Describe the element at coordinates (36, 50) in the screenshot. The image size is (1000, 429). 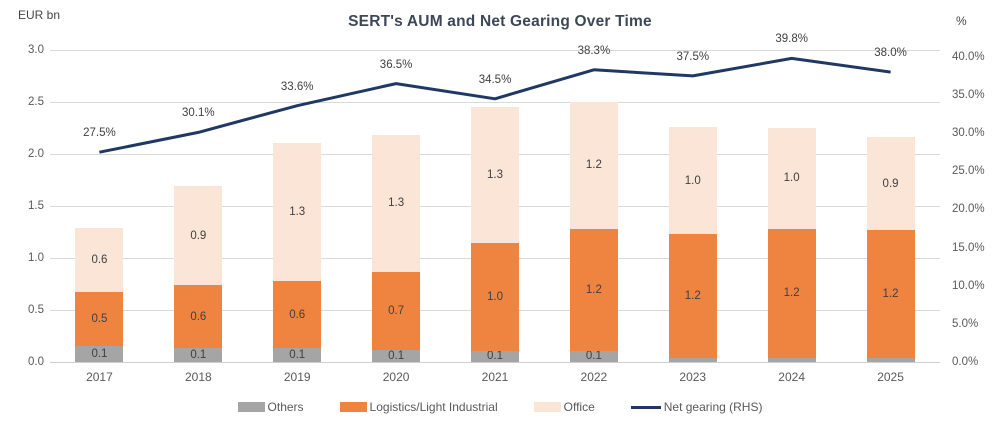
I see `y-axis-tick-label: 3.0` at that location.